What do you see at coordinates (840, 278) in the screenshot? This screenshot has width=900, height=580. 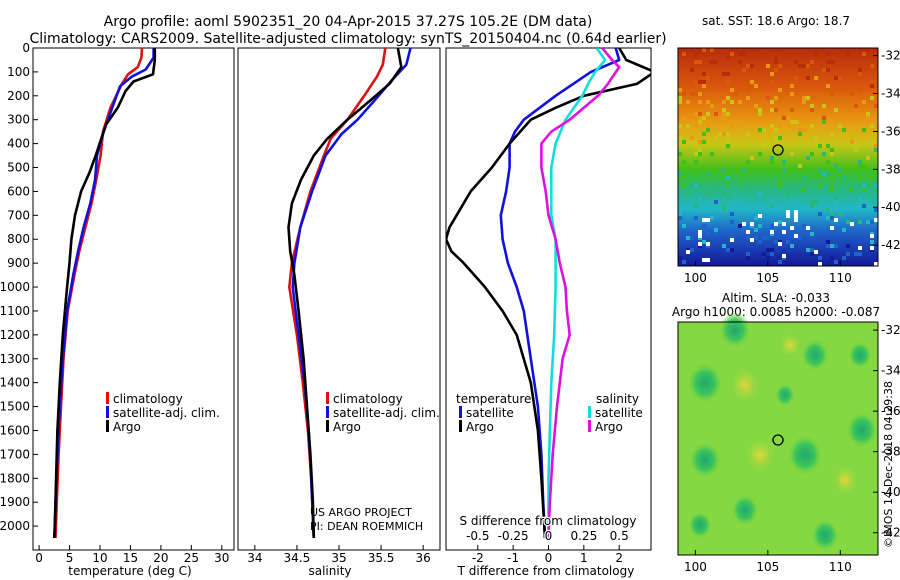 I see `lon-tick-label: 110` at bounding box center [840, 278].